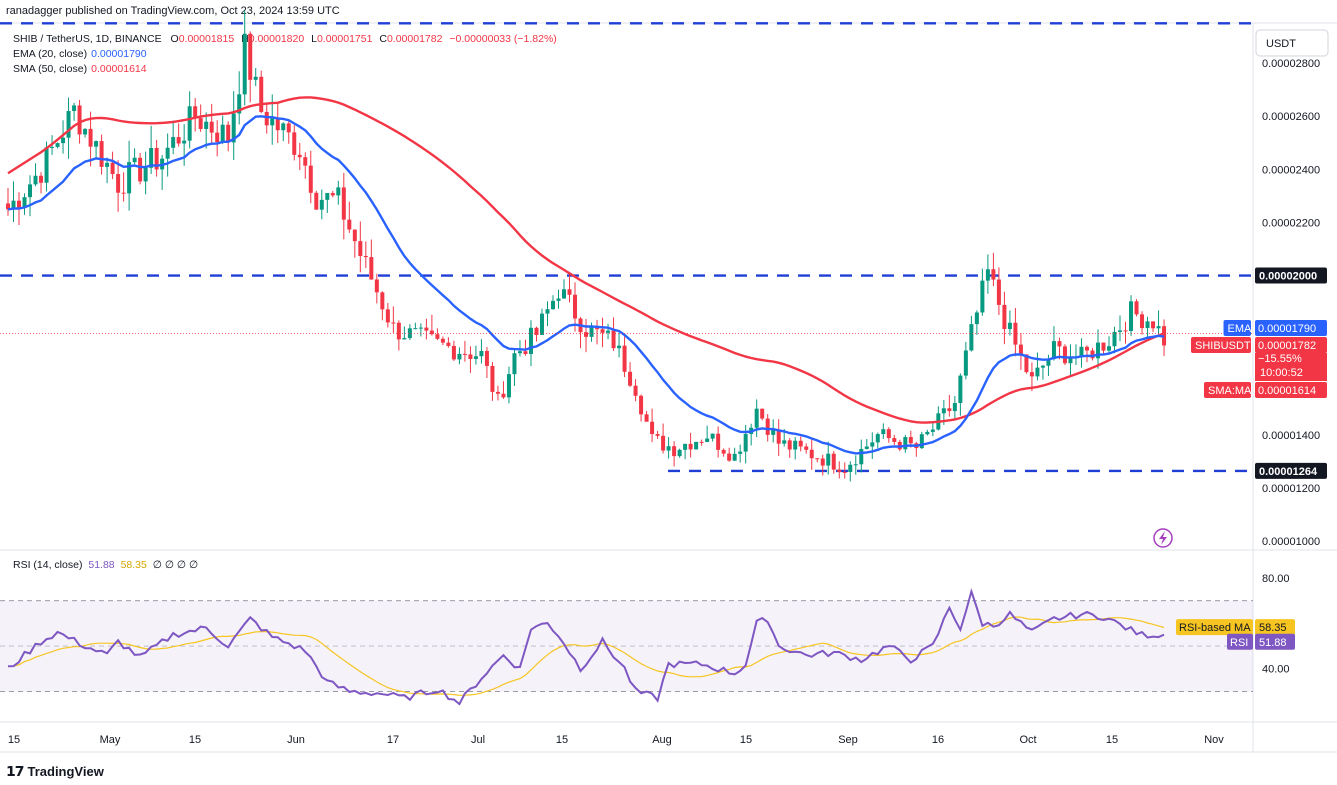 The height and width of the screenshot is (785, 1337). What do you see at coordinates (80, 54) in the screenshot?
I see `ema-legend: EMA (20, close) 0.00001790` at bounding box center [80, 54].